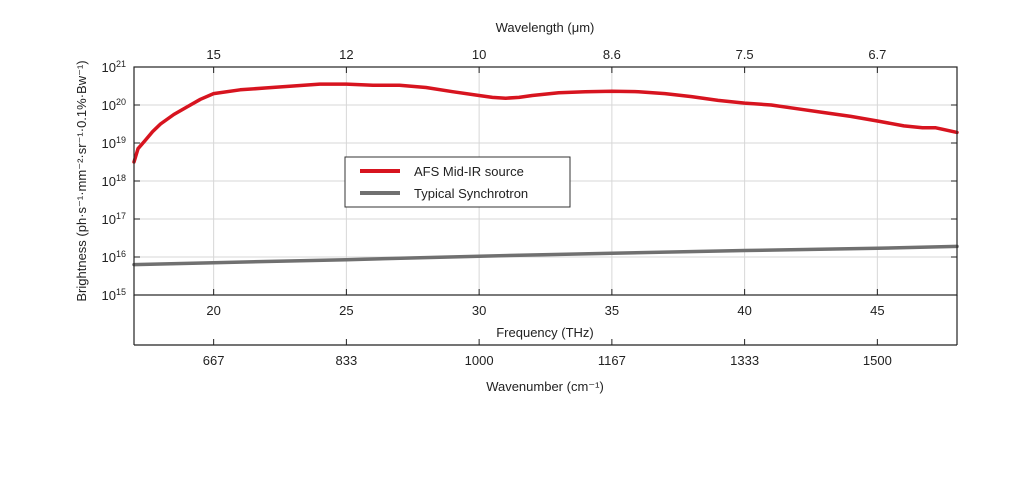 The height and width of the screenshot is (487, 1024). I want to click on wavenumber-tick-label: 1500, so click(877, 360).